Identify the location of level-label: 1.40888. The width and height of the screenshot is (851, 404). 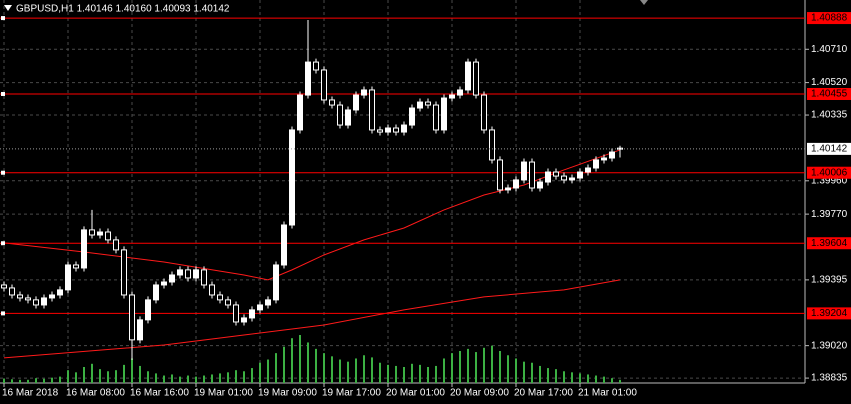
(829, 18).